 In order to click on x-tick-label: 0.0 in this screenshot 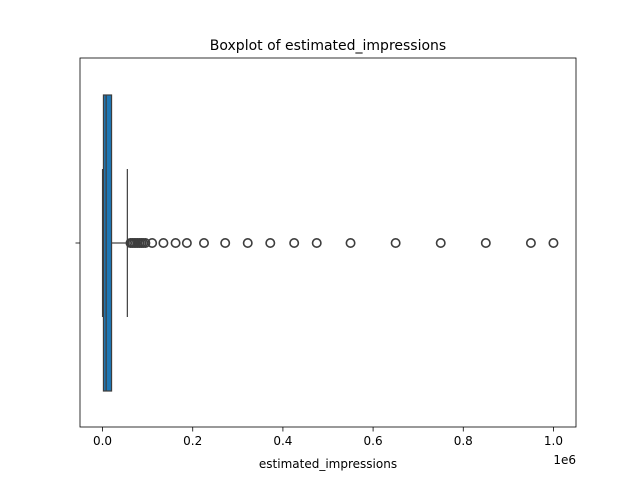, I will do `click(102, 441)`.